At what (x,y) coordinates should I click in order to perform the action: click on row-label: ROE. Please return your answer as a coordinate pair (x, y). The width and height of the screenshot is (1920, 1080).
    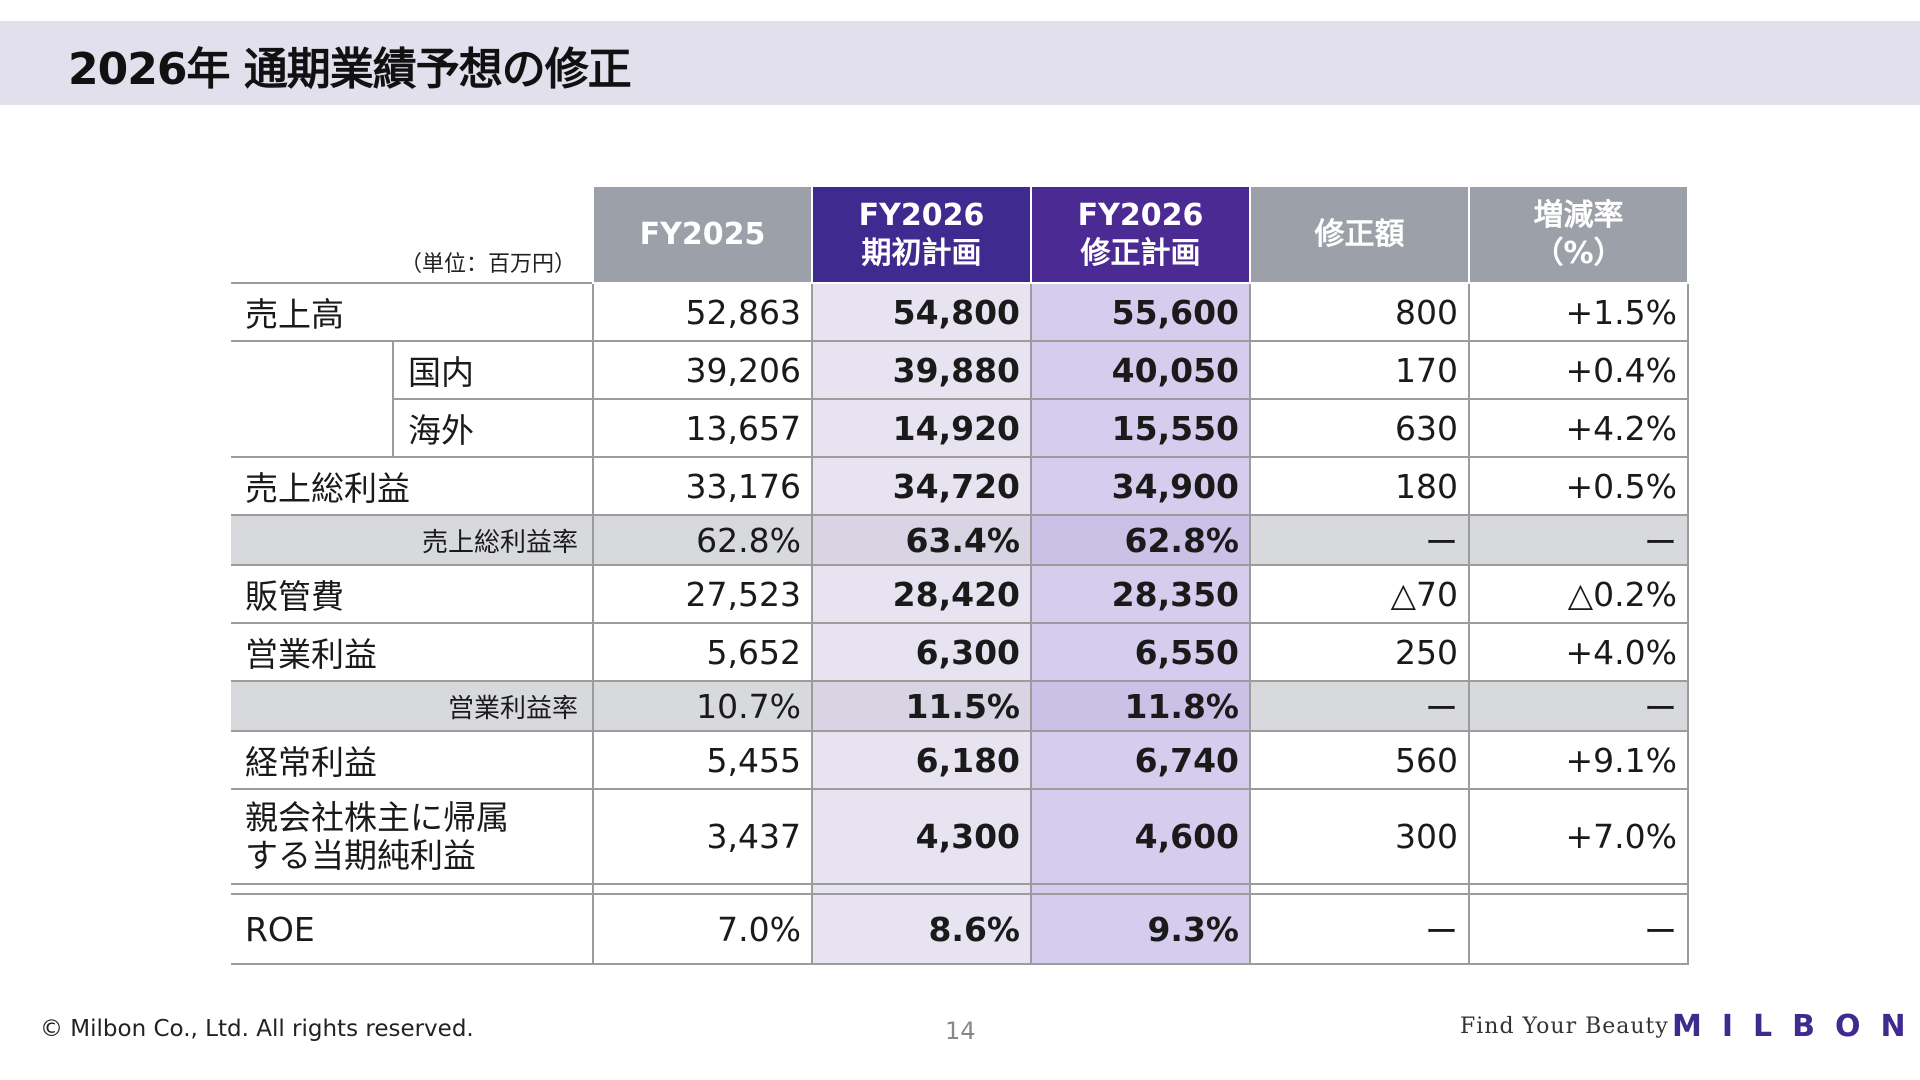
    Looking at the image, I should click on (412, 929).